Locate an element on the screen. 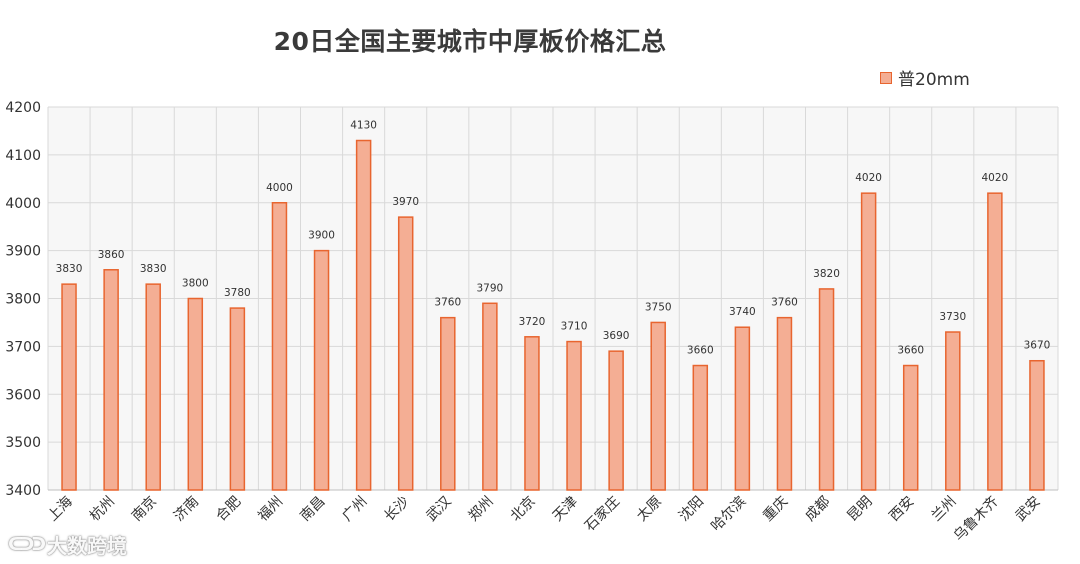  x-tick-label: 郑州 is located at coordinates (481, 509).